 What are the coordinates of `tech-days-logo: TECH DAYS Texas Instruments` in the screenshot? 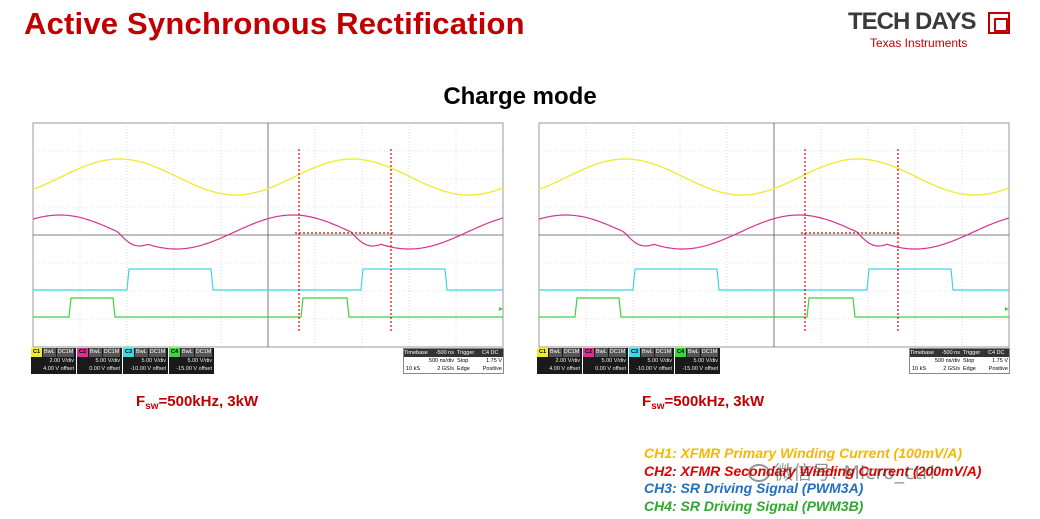 It's located at (935, 29).